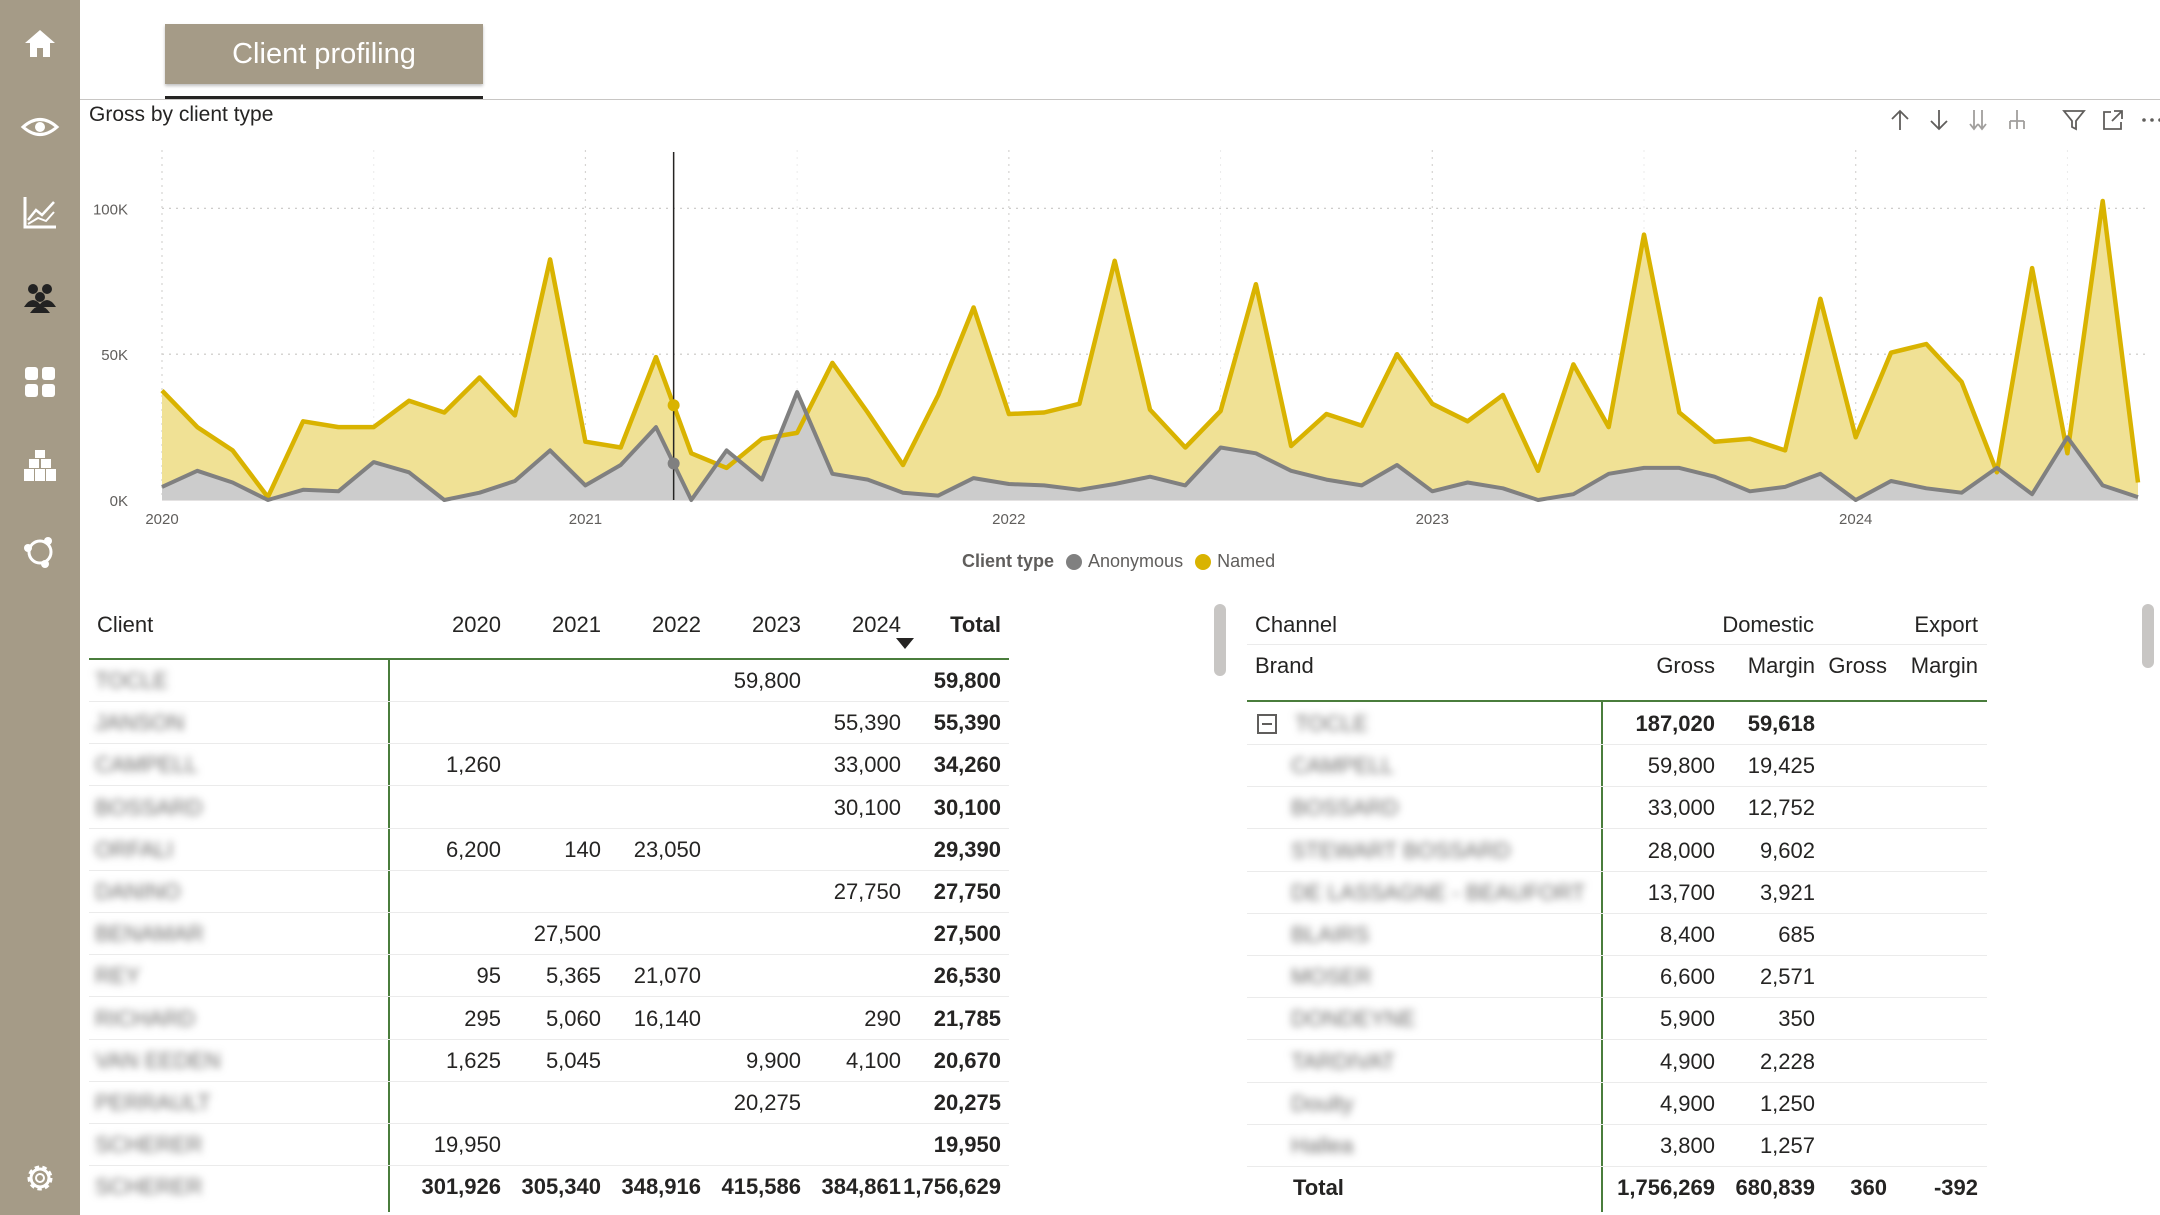 The height and width of the screenshot is (1215, 2160). Describe the element at coordinates (1438, 892) in the screenshot. I see `brand-name: DE LASSAGNE - BEAUFORT` at that location.